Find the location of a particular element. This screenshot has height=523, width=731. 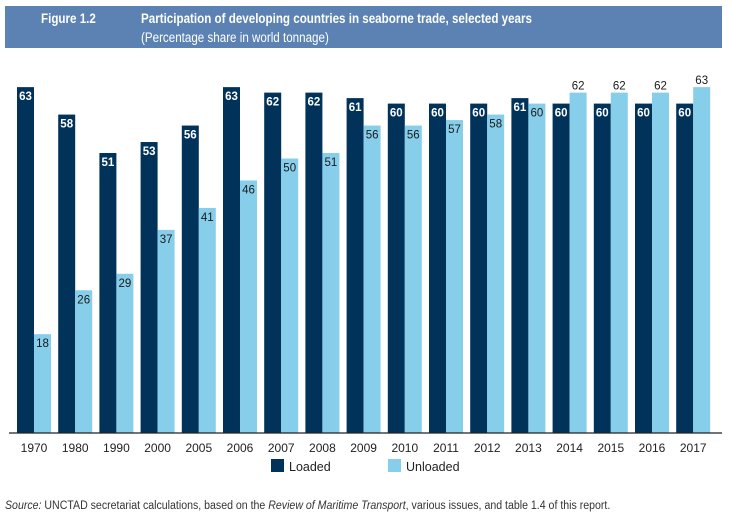

bar-loaded-2013 is located at coordinates (520, 266).